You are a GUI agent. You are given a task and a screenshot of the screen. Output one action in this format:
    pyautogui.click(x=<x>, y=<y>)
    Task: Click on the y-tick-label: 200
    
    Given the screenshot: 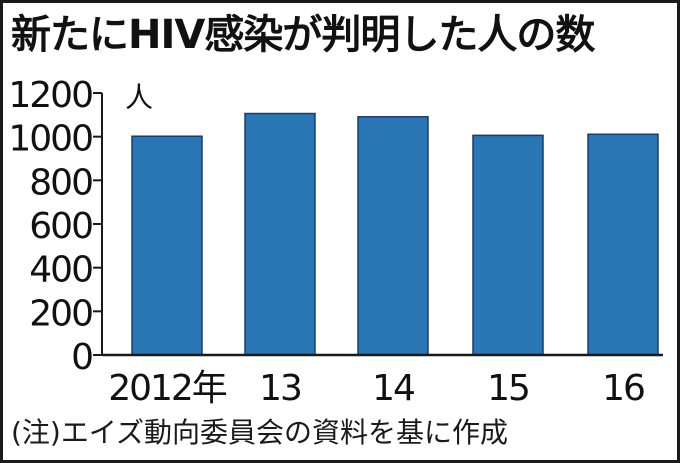 What is the action you would take?
    pyautogui.click(x=60, y=313)
    